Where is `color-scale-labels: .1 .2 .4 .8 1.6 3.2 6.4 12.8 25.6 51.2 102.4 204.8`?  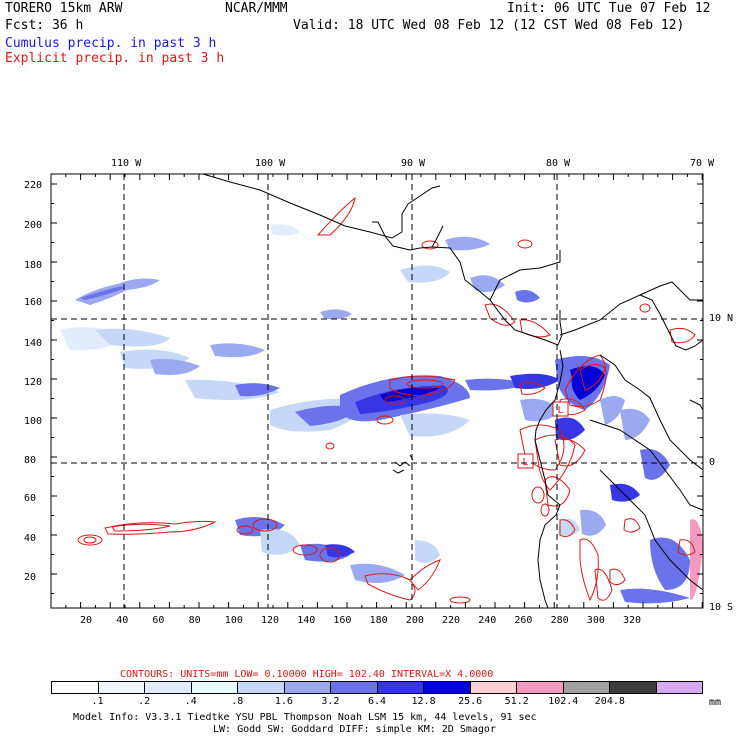 color-scale-labels: .1 .2 .4 .8 1.6 3.2 6.4 12.8 25.6 51.2 102.4 204.8 is located at coordinates (377, 702).